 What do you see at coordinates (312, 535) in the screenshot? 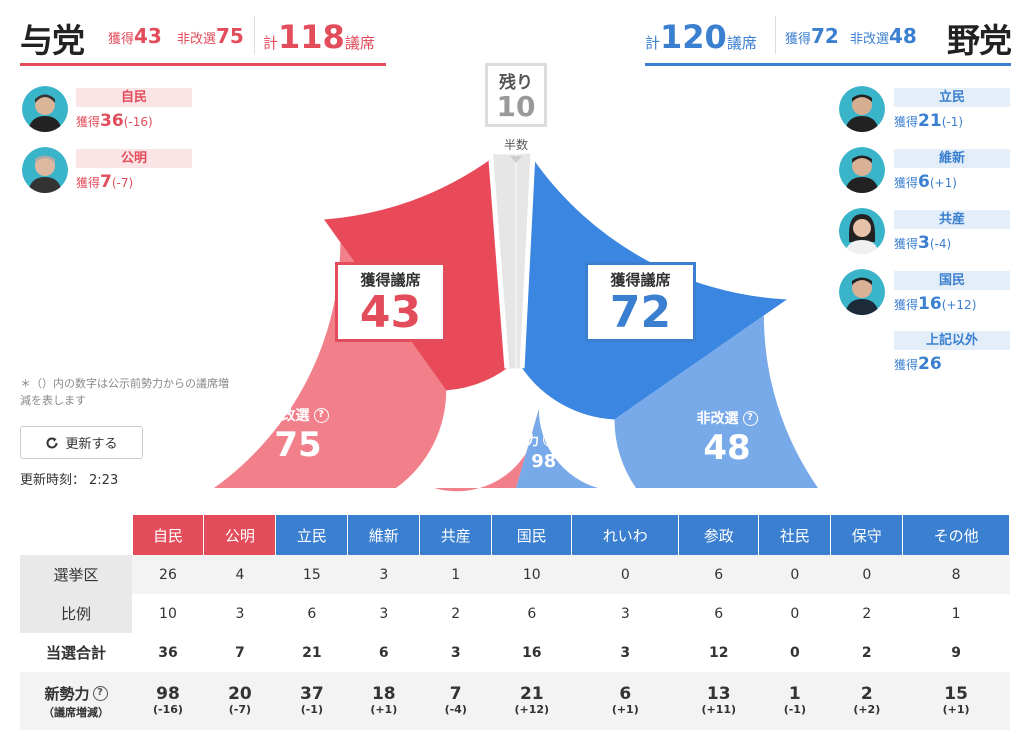
I see `table-header: 立民` at bounding box center [312, 535].